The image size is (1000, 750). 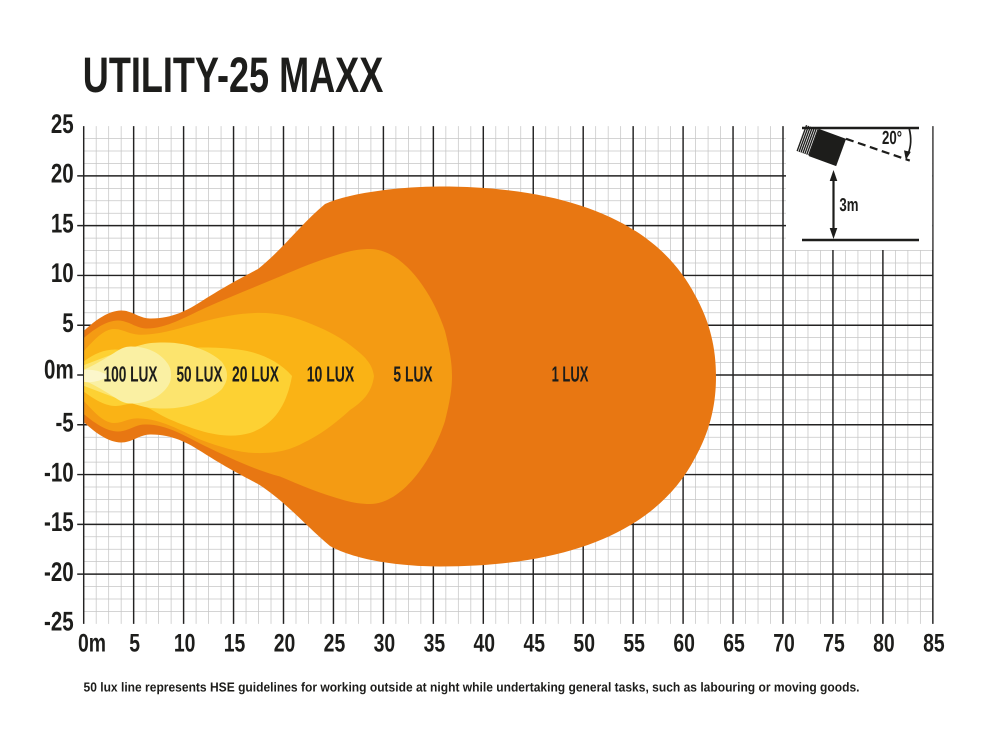 What do you see at coordinates (130, 374) in the screenshot?
I see `svg-text: 100 LUX` at bounding box center [130, 374].